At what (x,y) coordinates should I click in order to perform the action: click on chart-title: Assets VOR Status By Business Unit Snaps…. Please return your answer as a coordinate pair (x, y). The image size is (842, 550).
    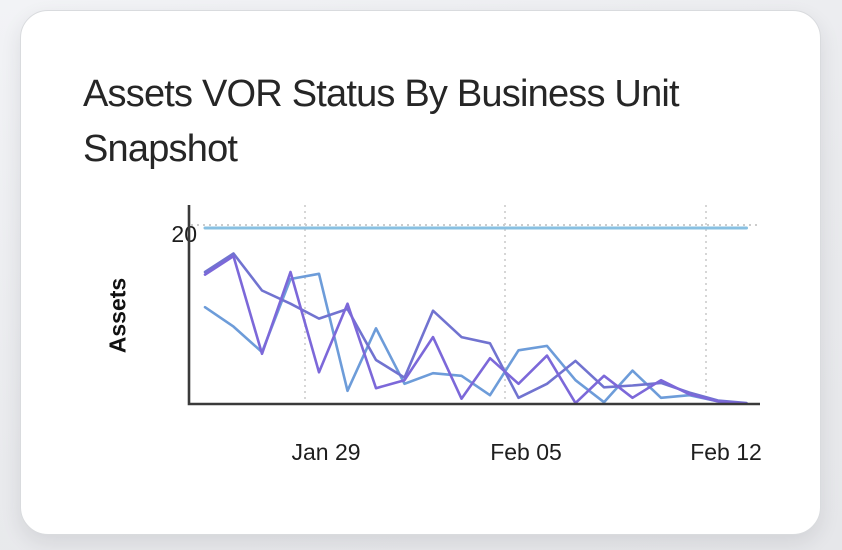
    Looking at the image, I should click on (381, 121).